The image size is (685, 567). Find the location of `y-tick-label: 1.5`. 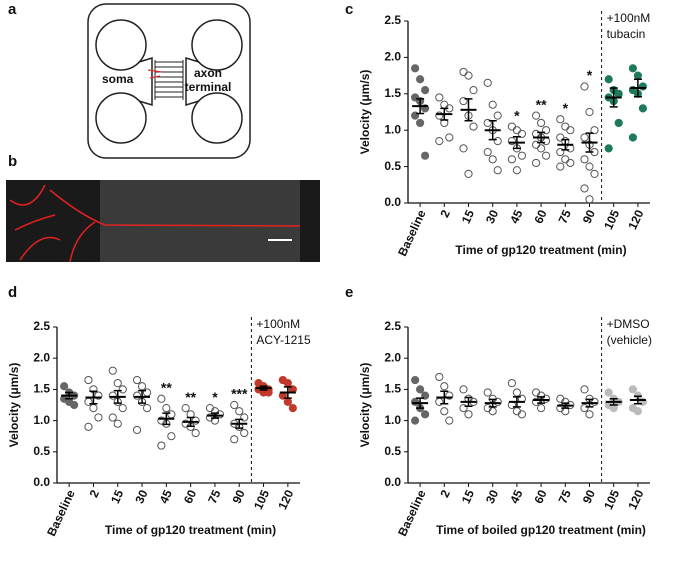

y-tick-label: 1.5 is located at coordinates (392, 389).